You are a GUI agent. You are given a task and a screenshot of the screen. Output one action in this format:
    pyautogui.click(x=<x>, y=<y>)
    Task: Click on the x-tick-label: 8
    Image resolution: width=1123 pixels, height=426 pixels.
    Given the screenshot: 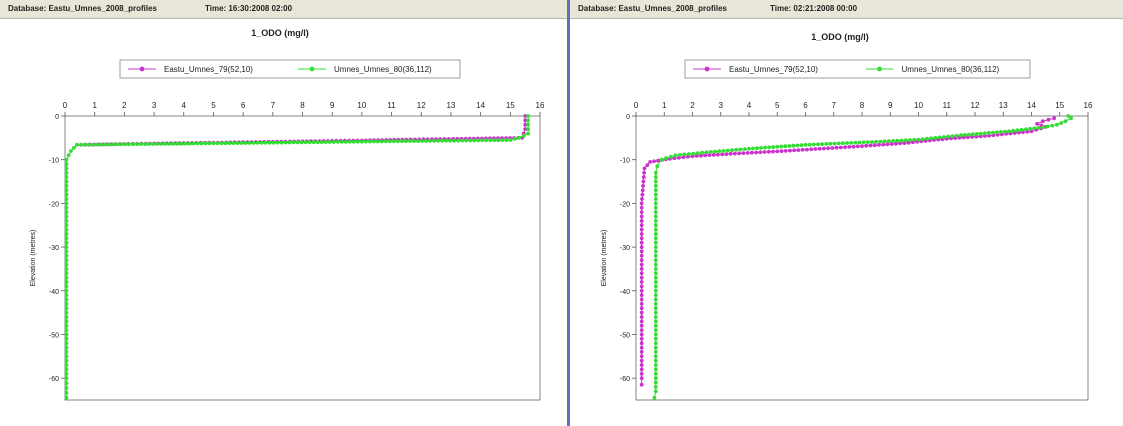 What is the action you would take?
    pyautogui.click(x=862, y=105)
    